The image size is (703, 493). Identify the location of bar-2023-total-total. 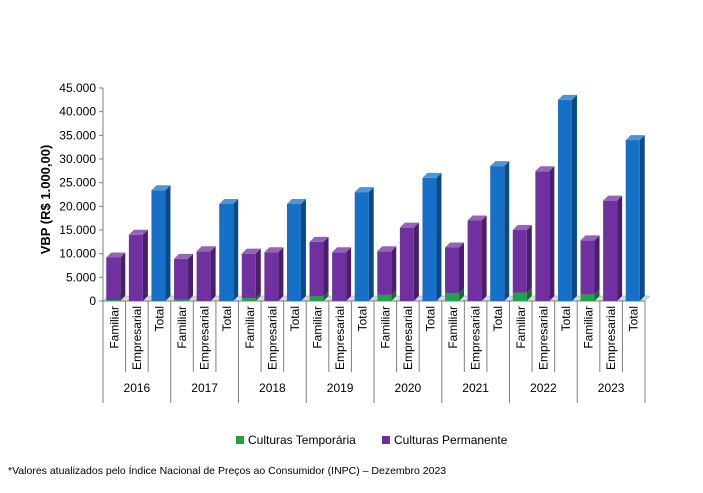
(632, 220).